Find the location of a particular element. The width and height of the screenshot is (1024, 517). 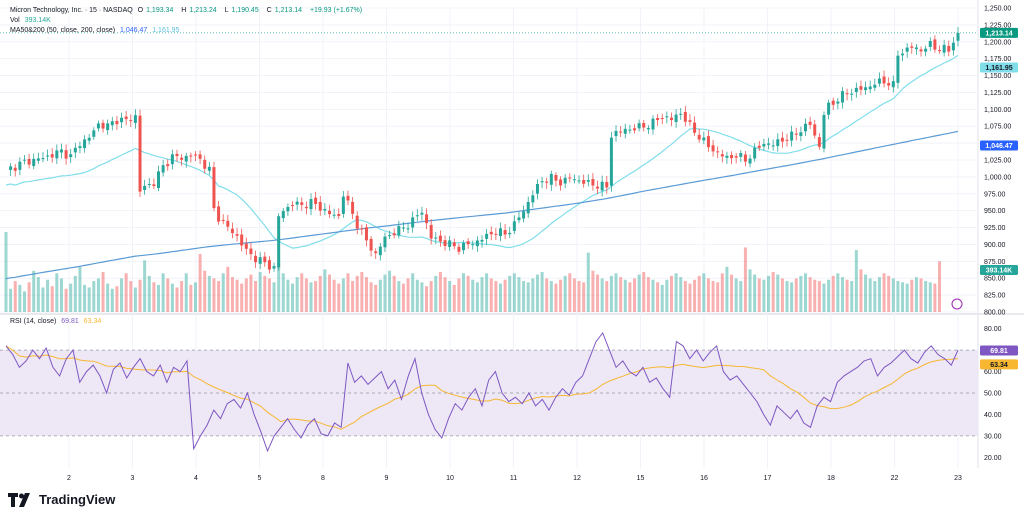

low-value: 1,190.45 is located at coordinates (245, 10).